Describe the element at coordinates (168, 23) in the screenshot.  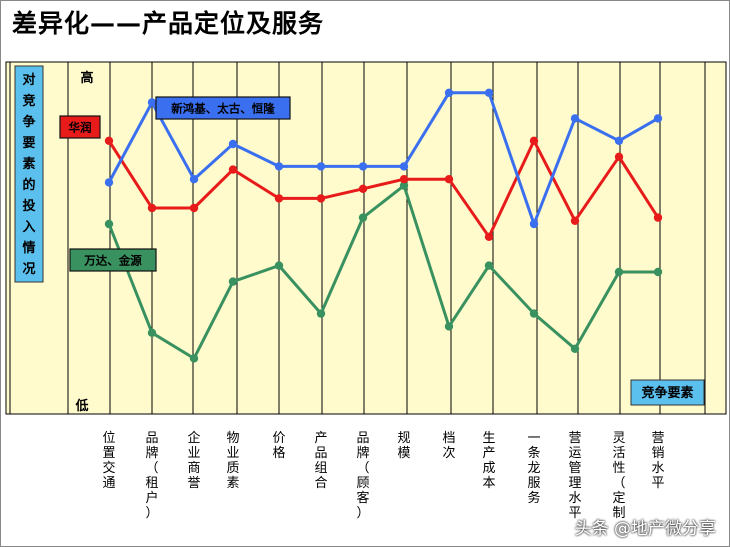
I see `page-title: 差异化——产品定位及服务` at that location.